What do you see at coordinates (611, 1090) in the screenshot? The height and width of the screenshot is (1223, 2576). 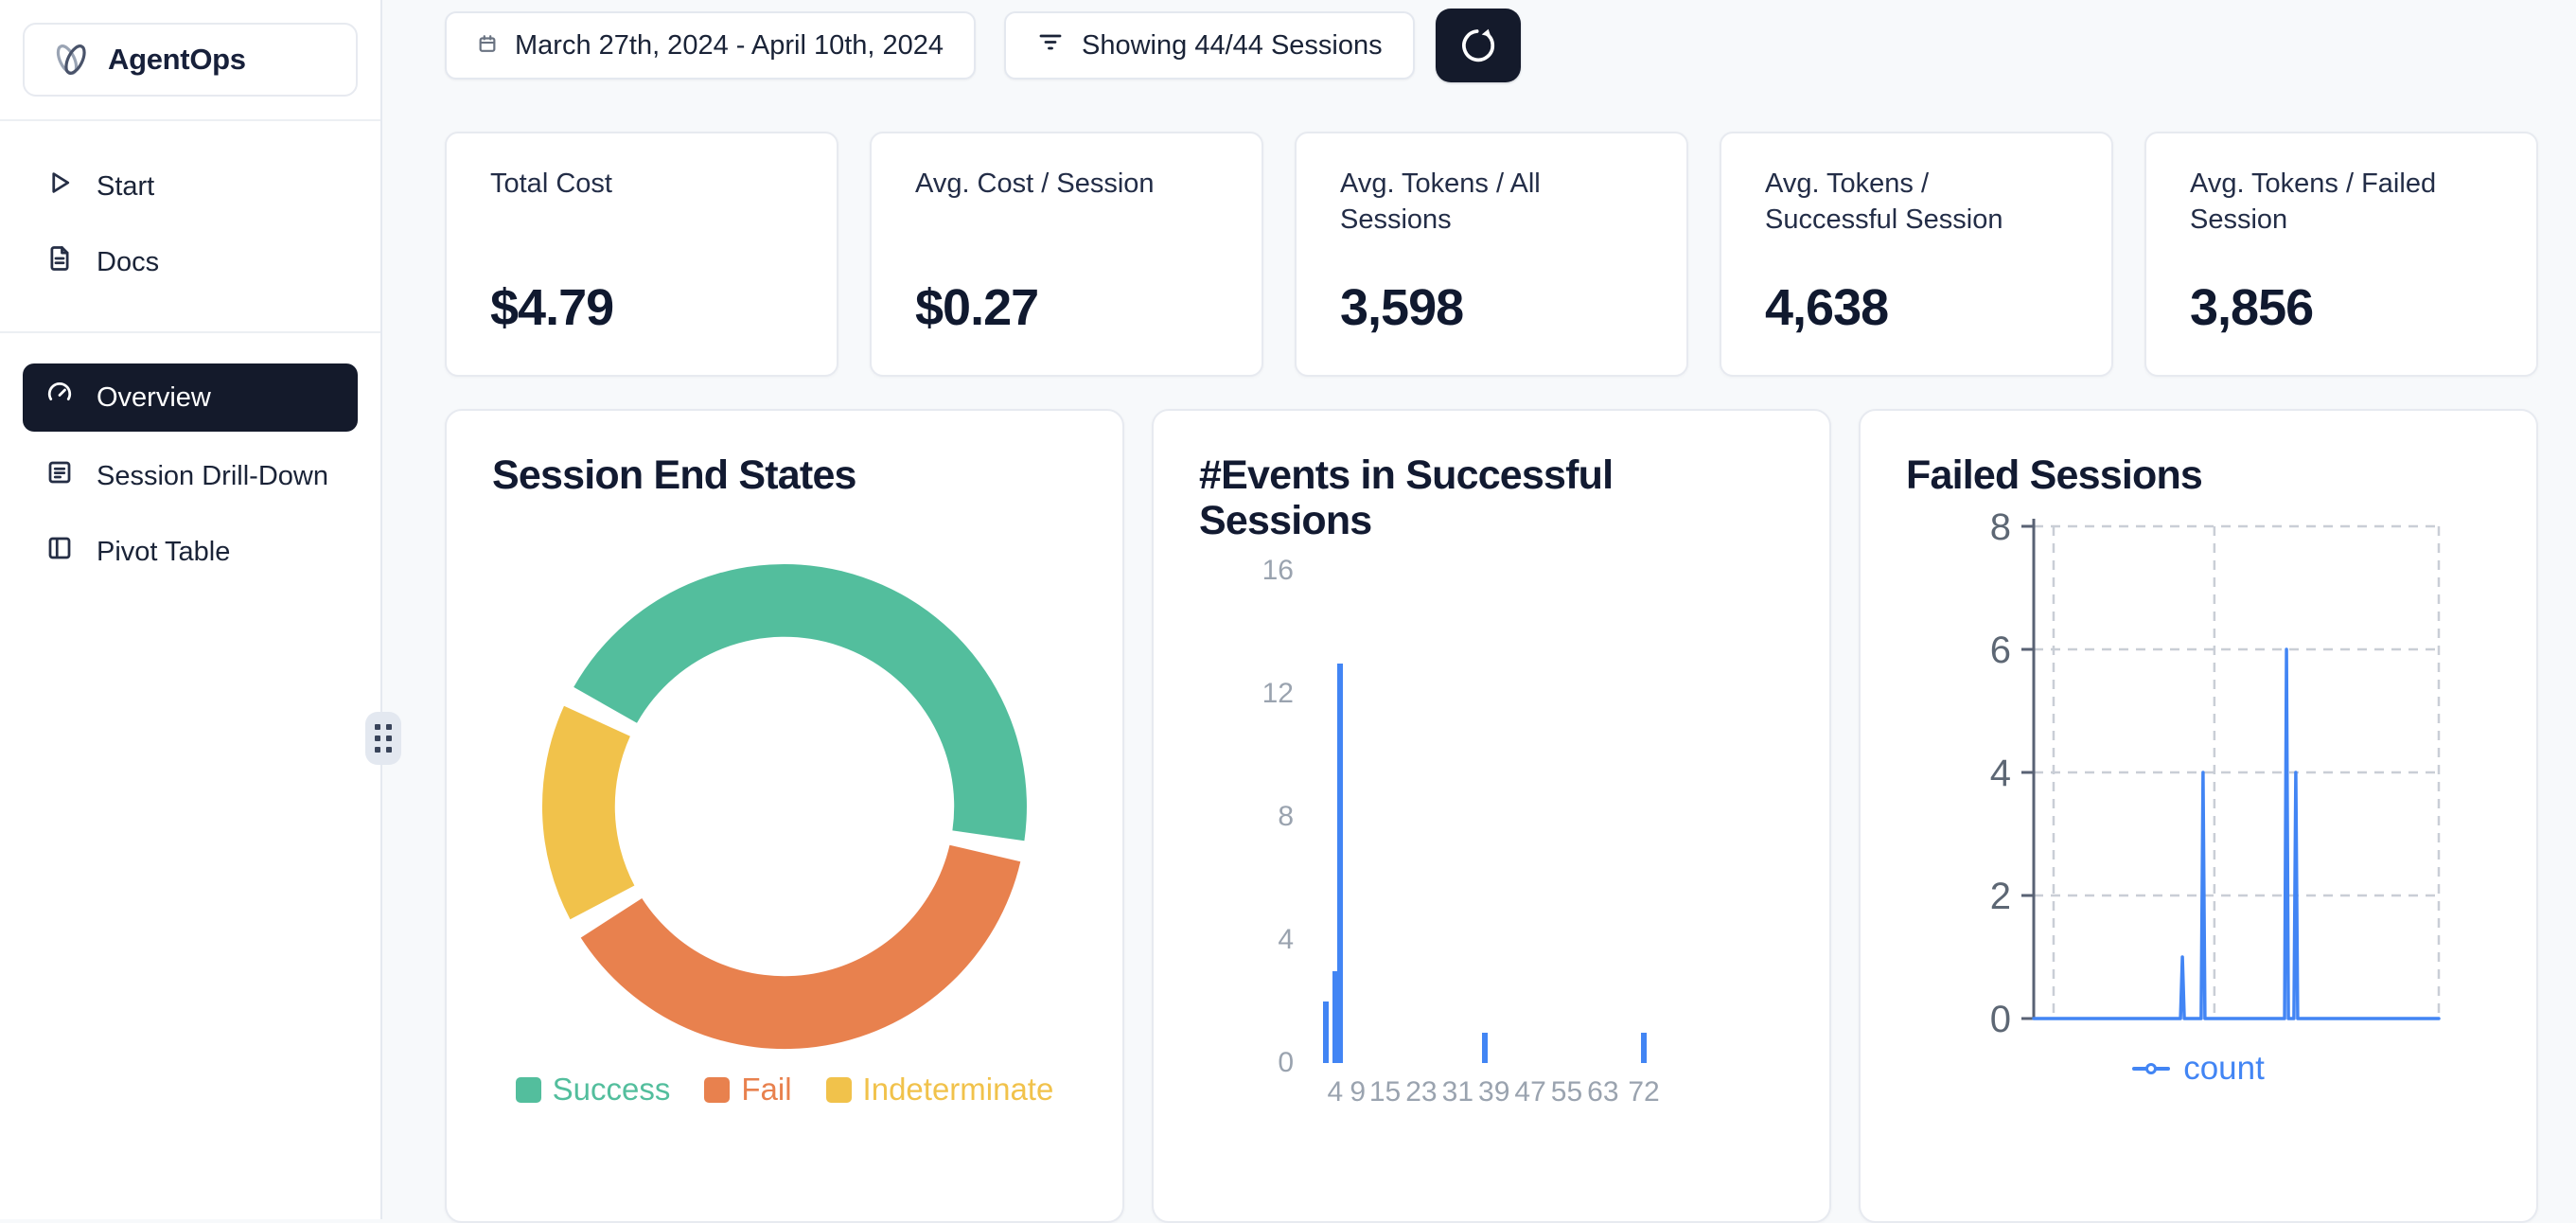 I see `legend-label: Success` at bounding box center [611, 1090].